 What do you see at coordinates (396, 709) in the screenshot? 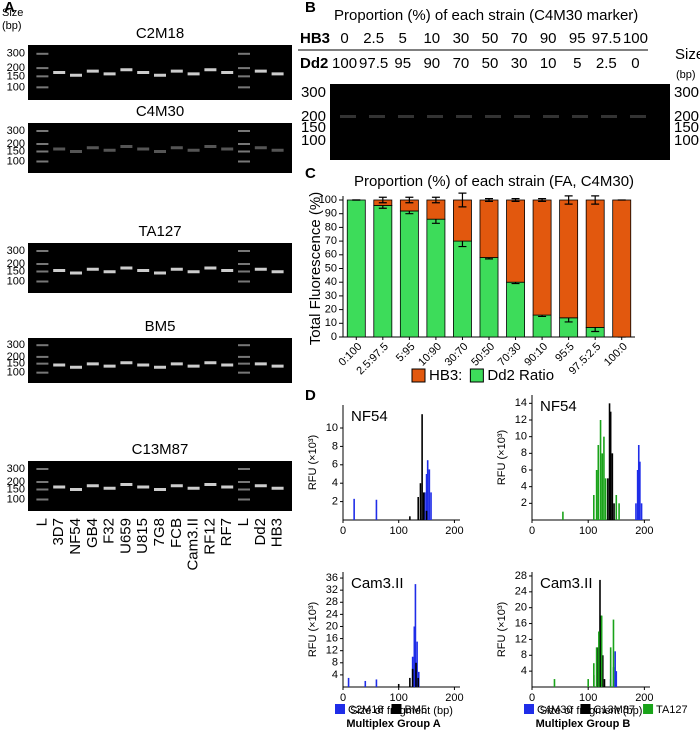
I see `legend-swatch` at bounding box center [396, 709].